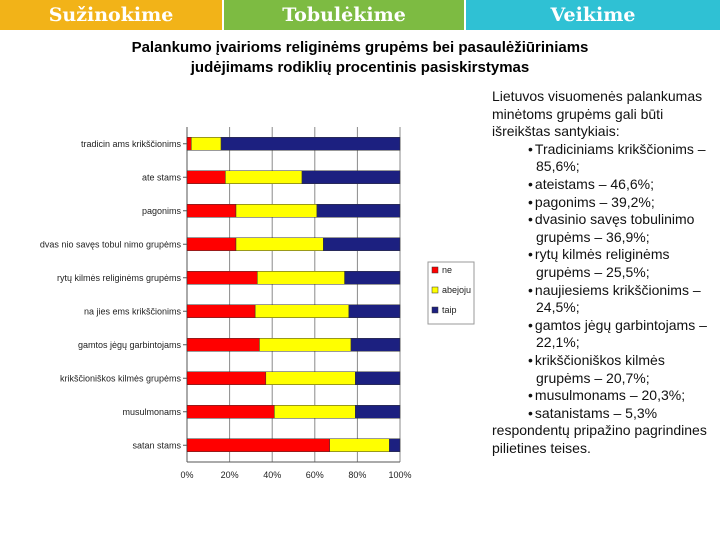 This screenshot has height=540, width=720. What do you see at coordinates (435, 290) in the screenshot?
I see `legend-swatch-abejoju` at bounding box center [435, 290].